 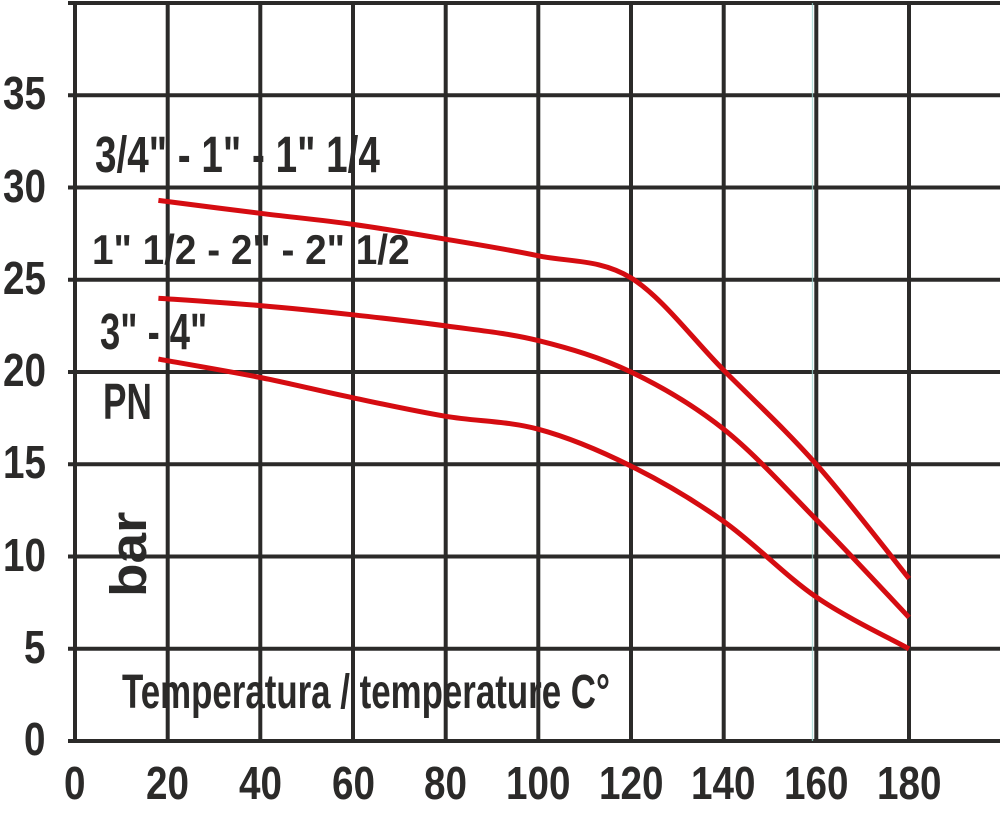 What do you see at coordinates (353, 783) in the screenshot?
I see `x-tick-label: 60` at bounding box center [353, 783].